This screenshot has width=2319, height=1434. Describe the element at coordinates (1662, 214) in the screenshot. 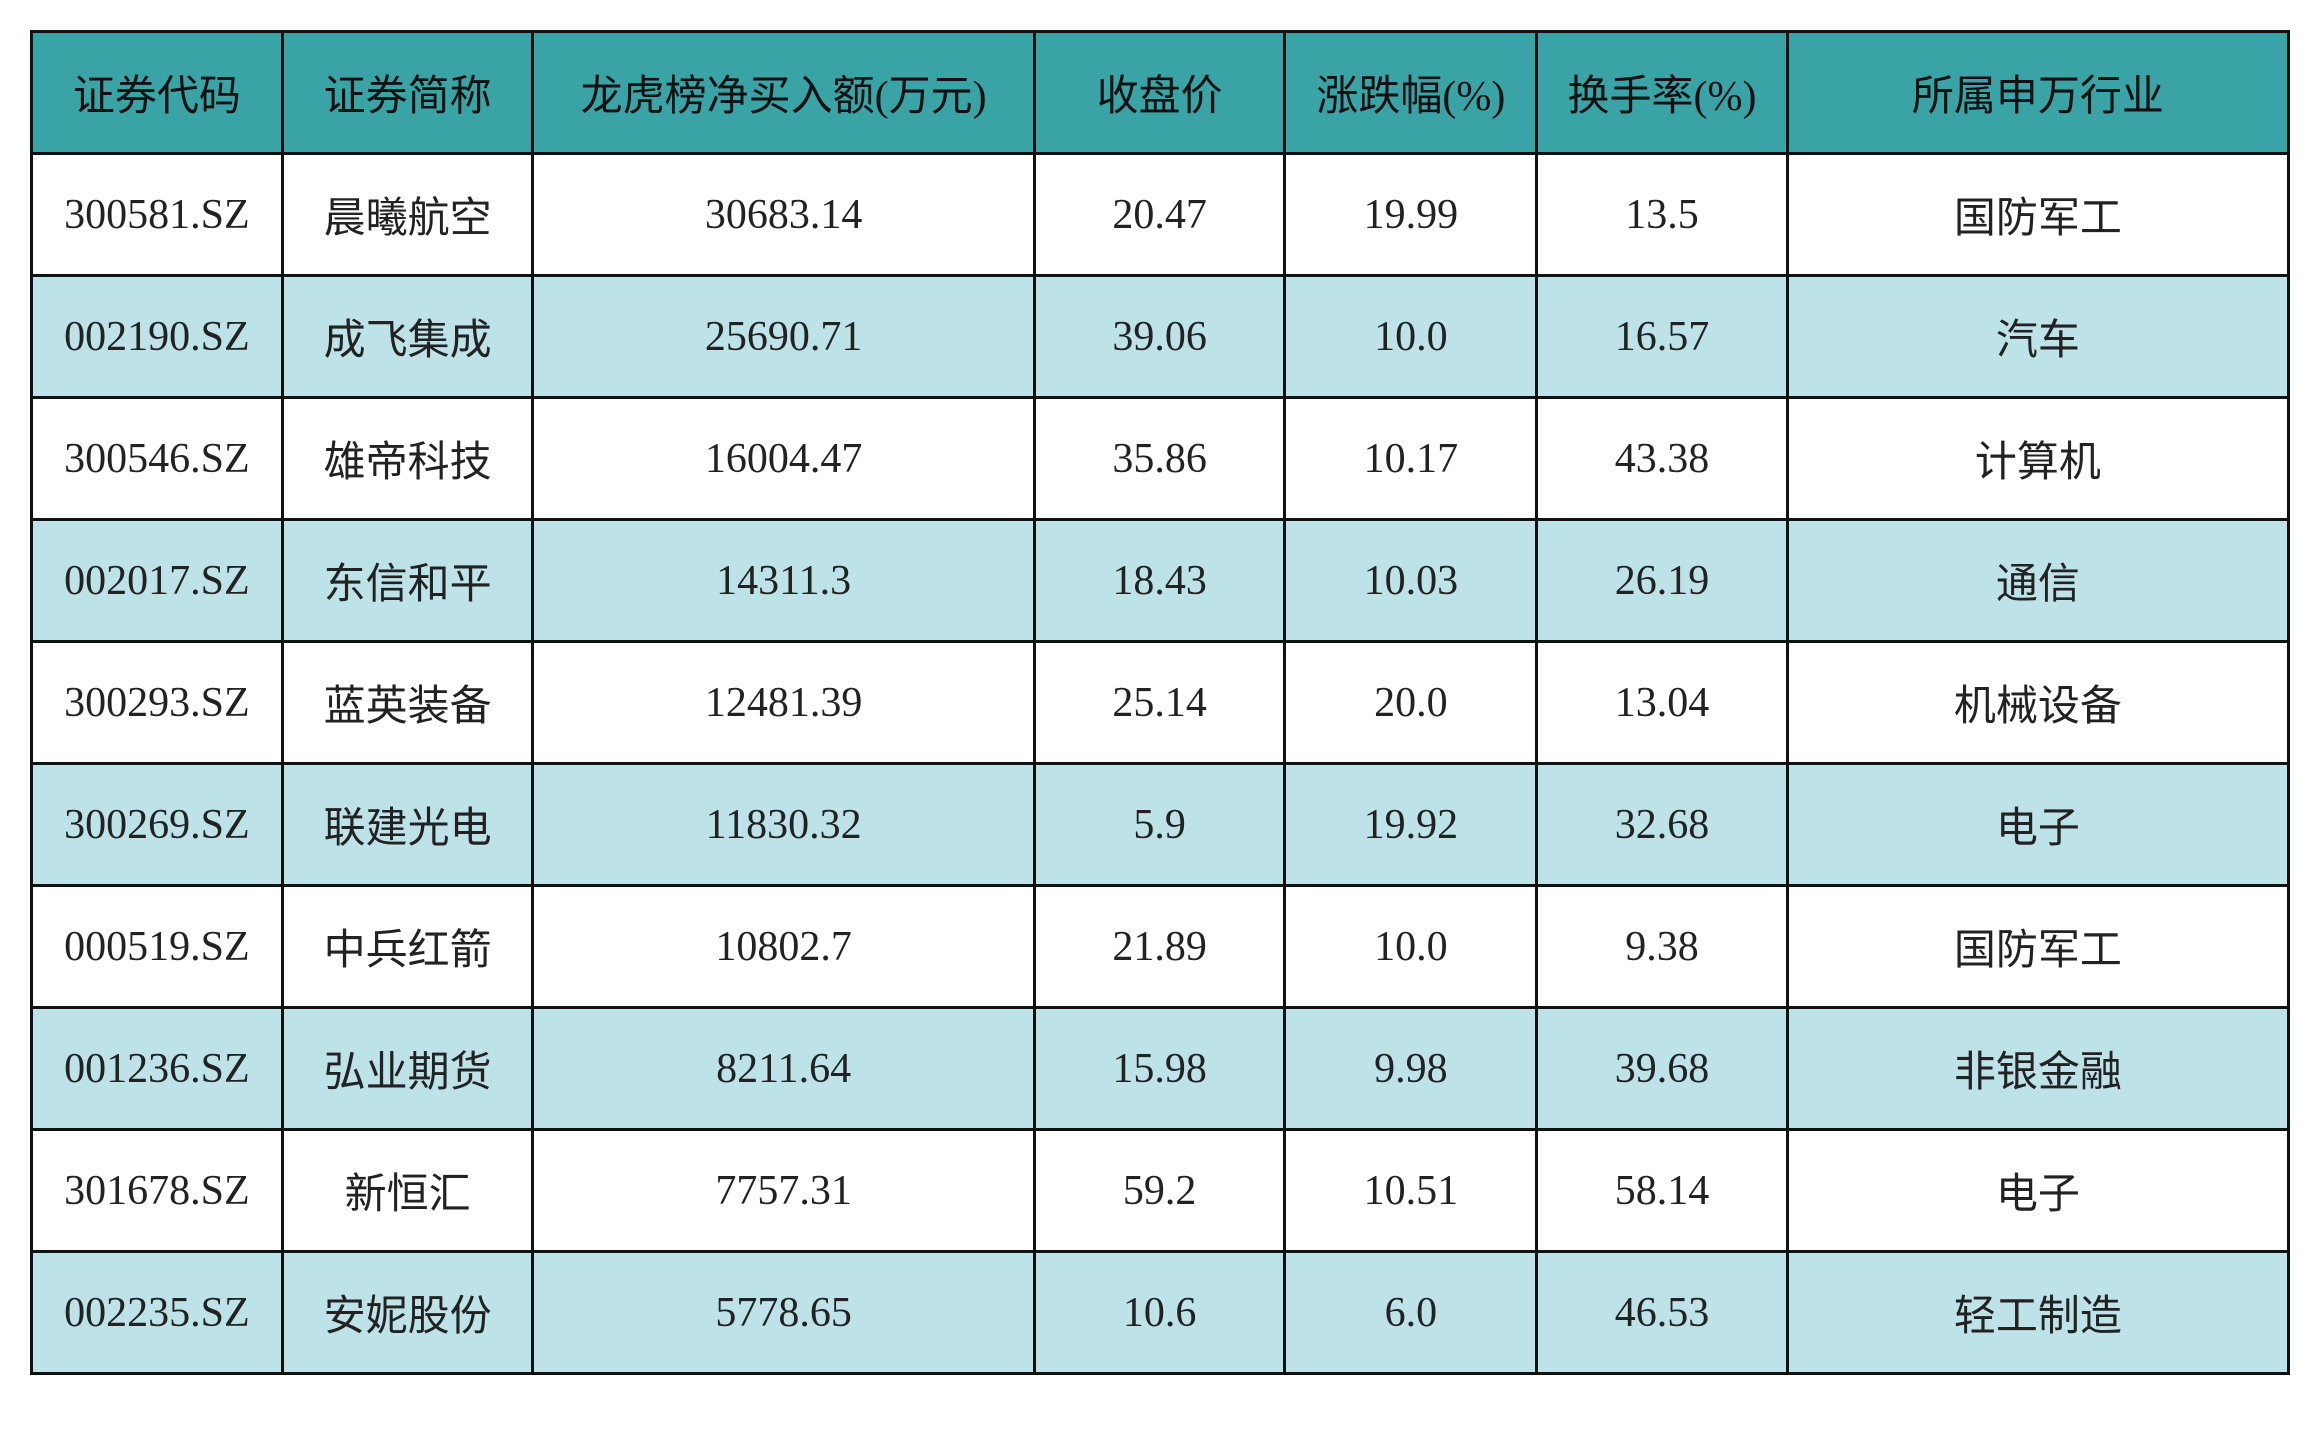

I see `cell-turnover: 13.5` at that location.